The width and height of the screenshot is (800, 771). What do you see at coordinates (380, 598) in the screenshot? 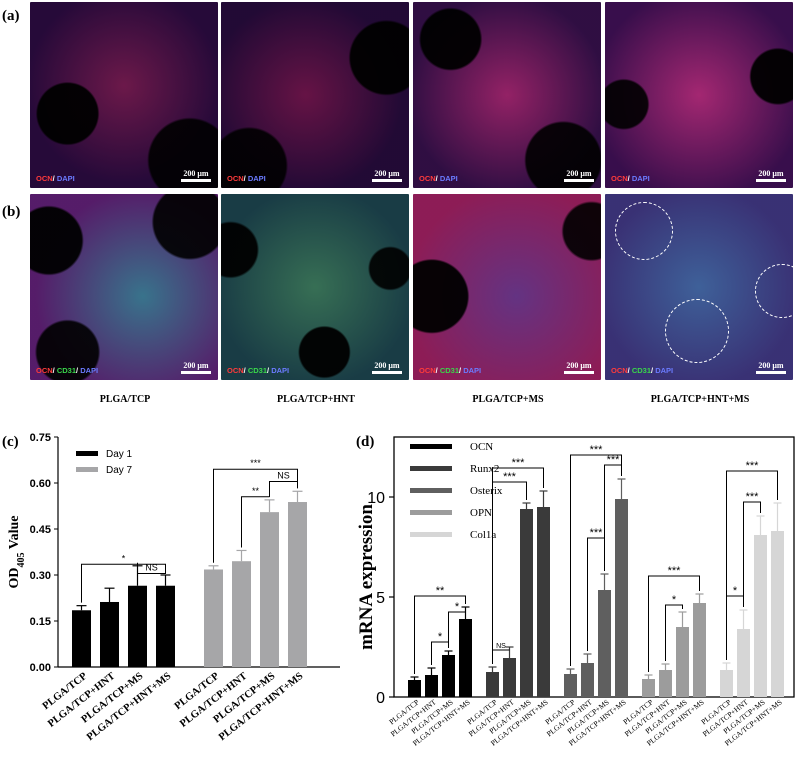
I see `y-tick-label: 5` at bounding box center [380, 598].